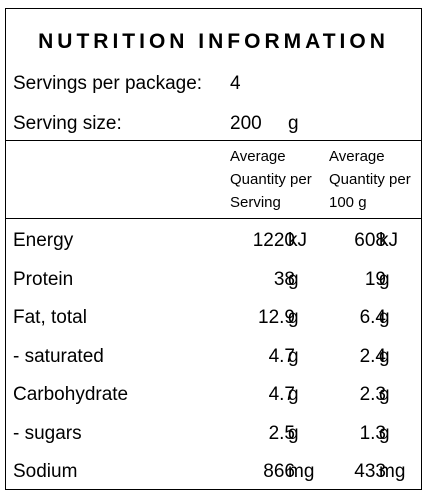 Image resolution: width=429 pixels, height=500 pixels. Describe the element at coordinates (43, 240) in the screenshot. I see `nutrient-name: Energy` at that location.